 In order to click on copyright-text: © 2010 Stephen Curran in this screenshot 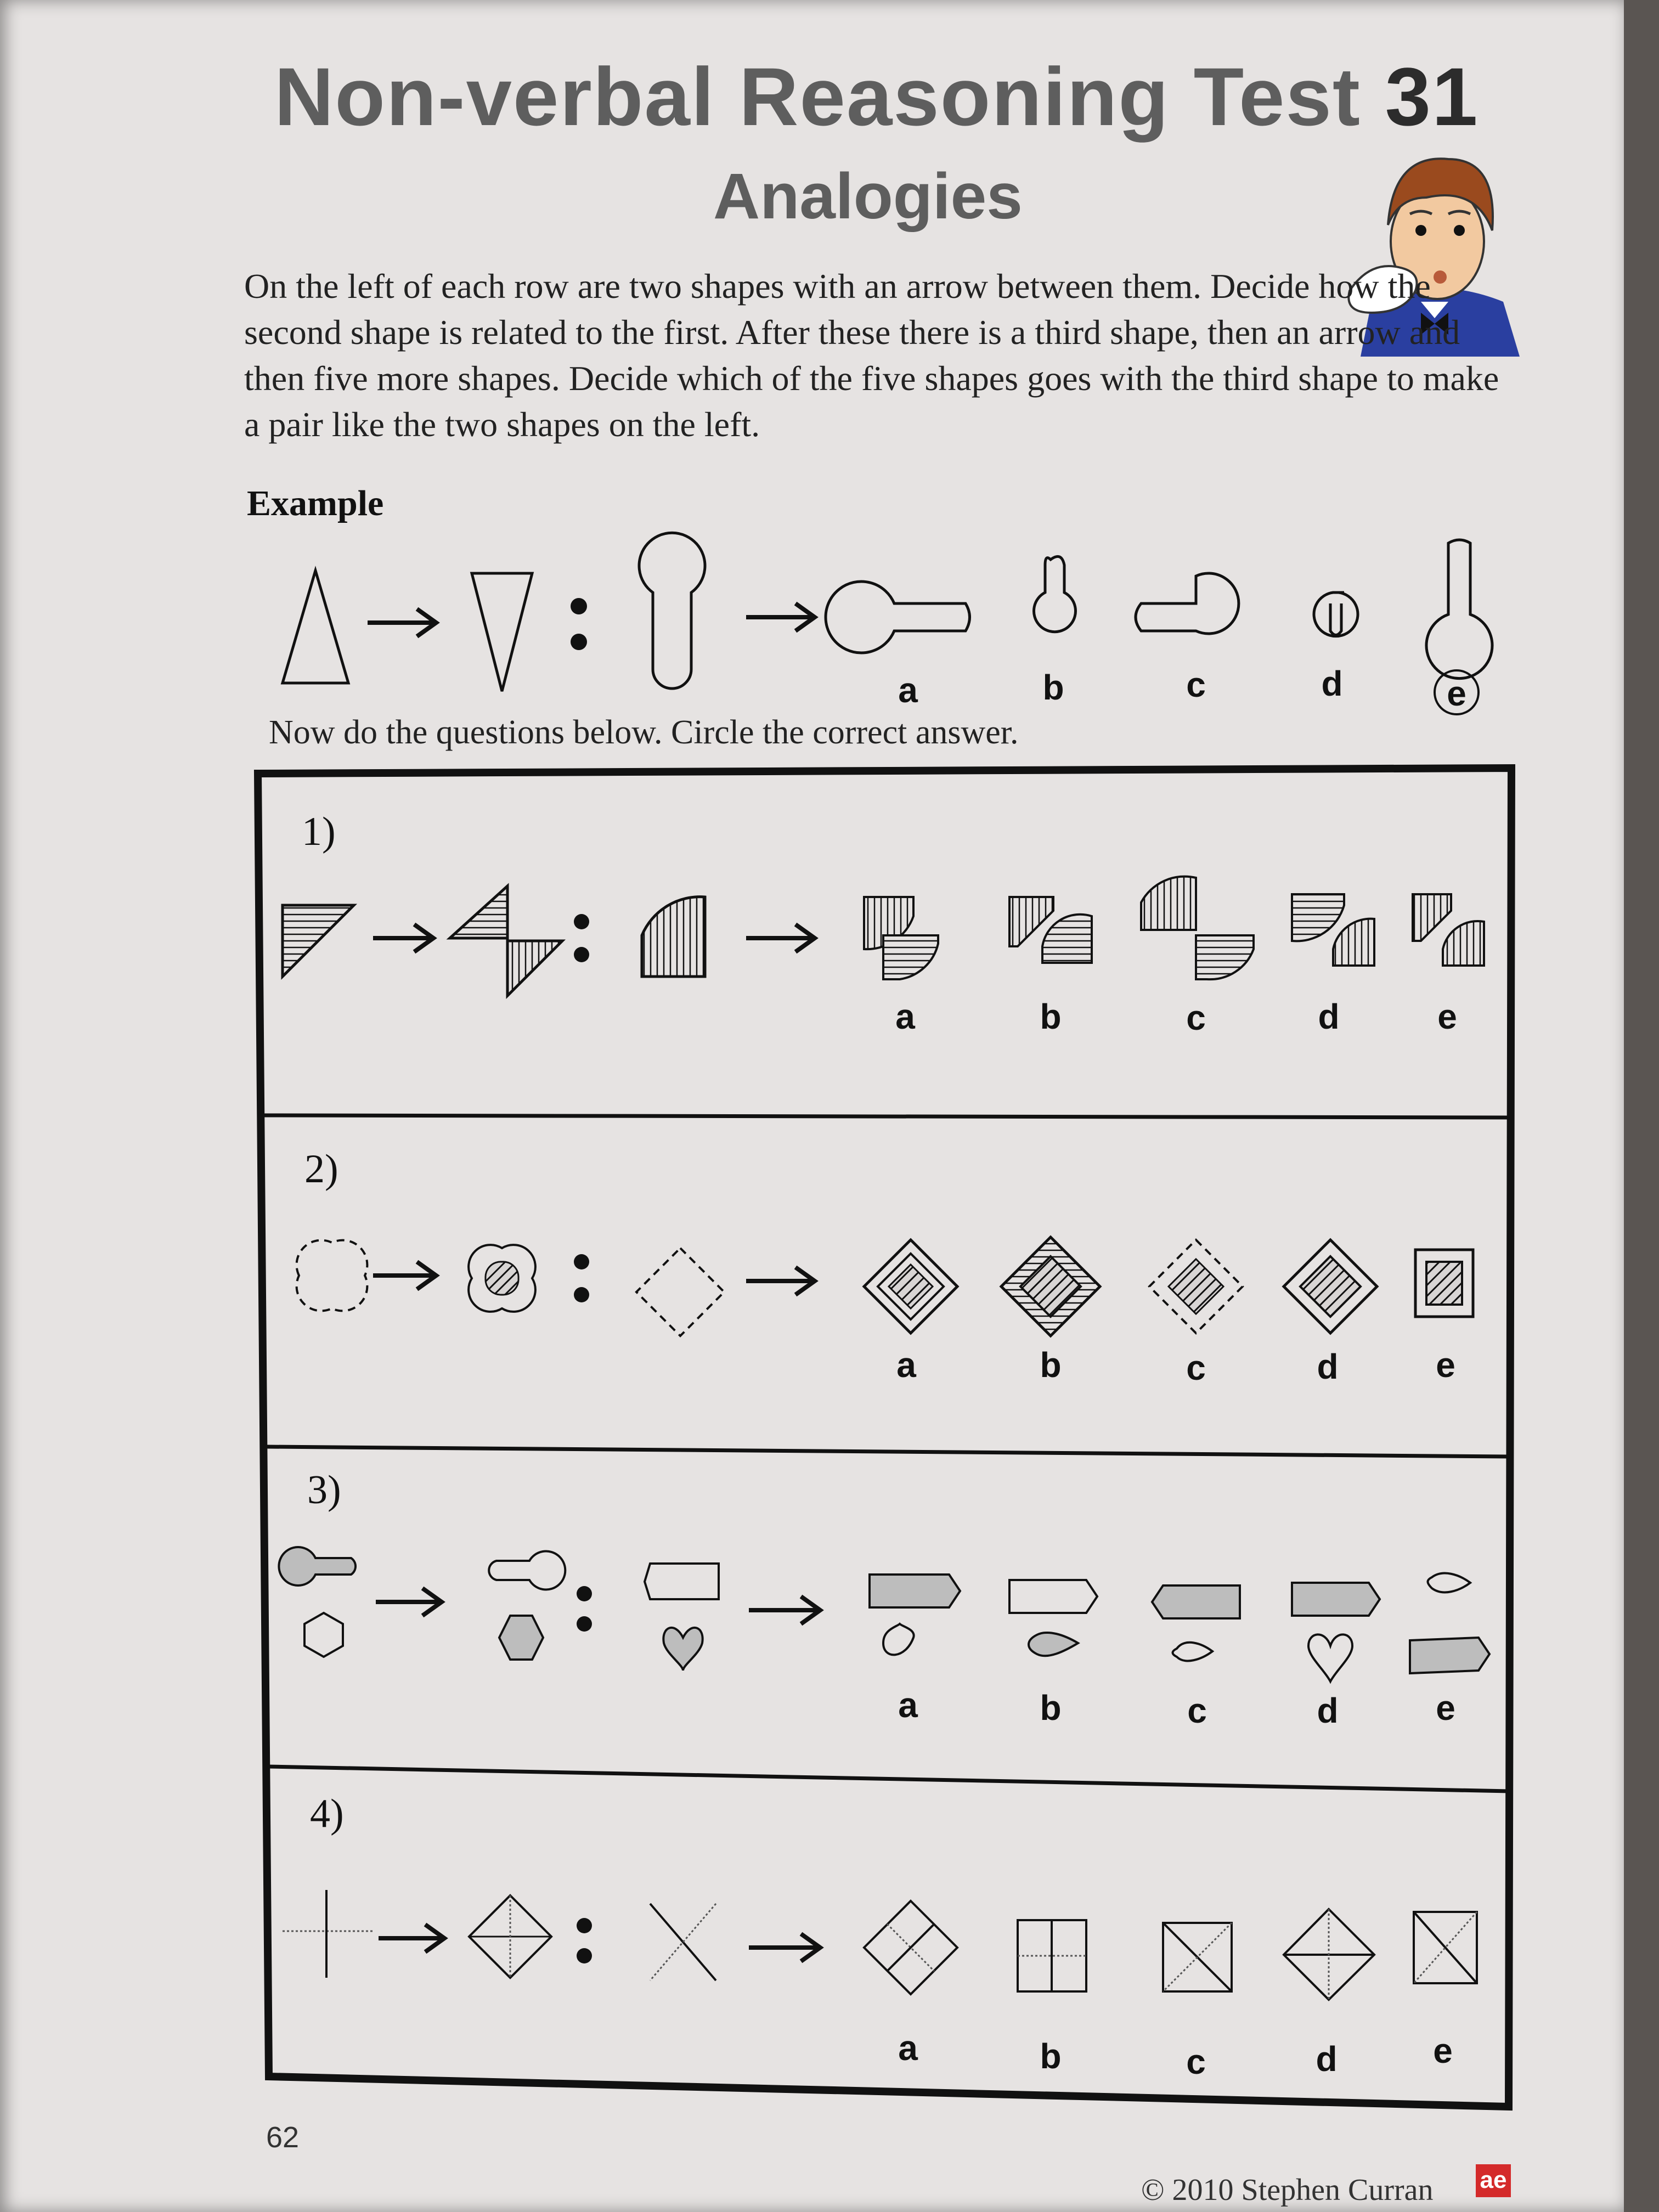, I will do `click(1287, 2190)`.